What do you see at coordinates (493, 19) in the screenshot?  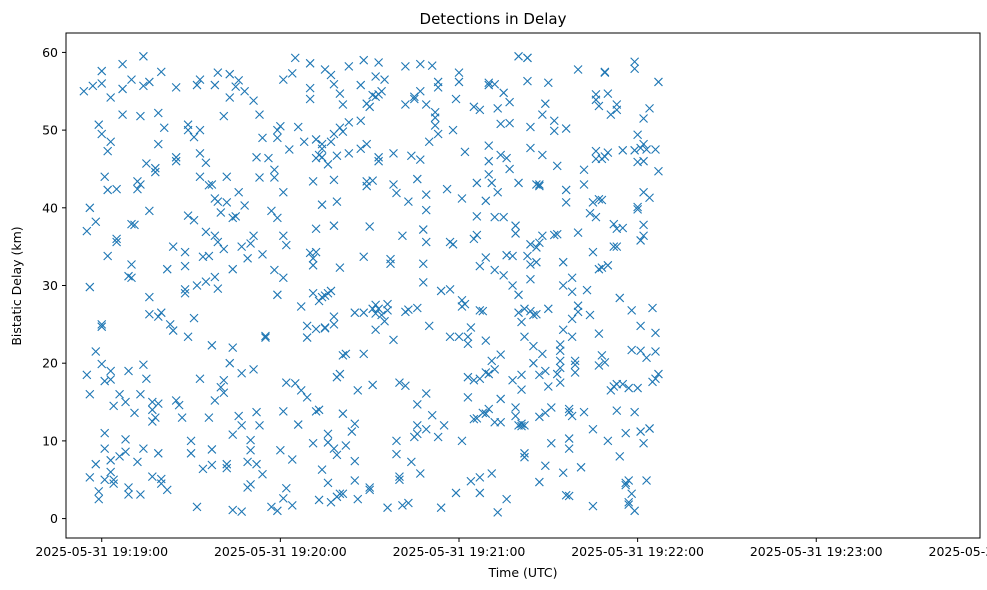 I see `chart-title: Detections in Delay` at bounding box center [493, 19].